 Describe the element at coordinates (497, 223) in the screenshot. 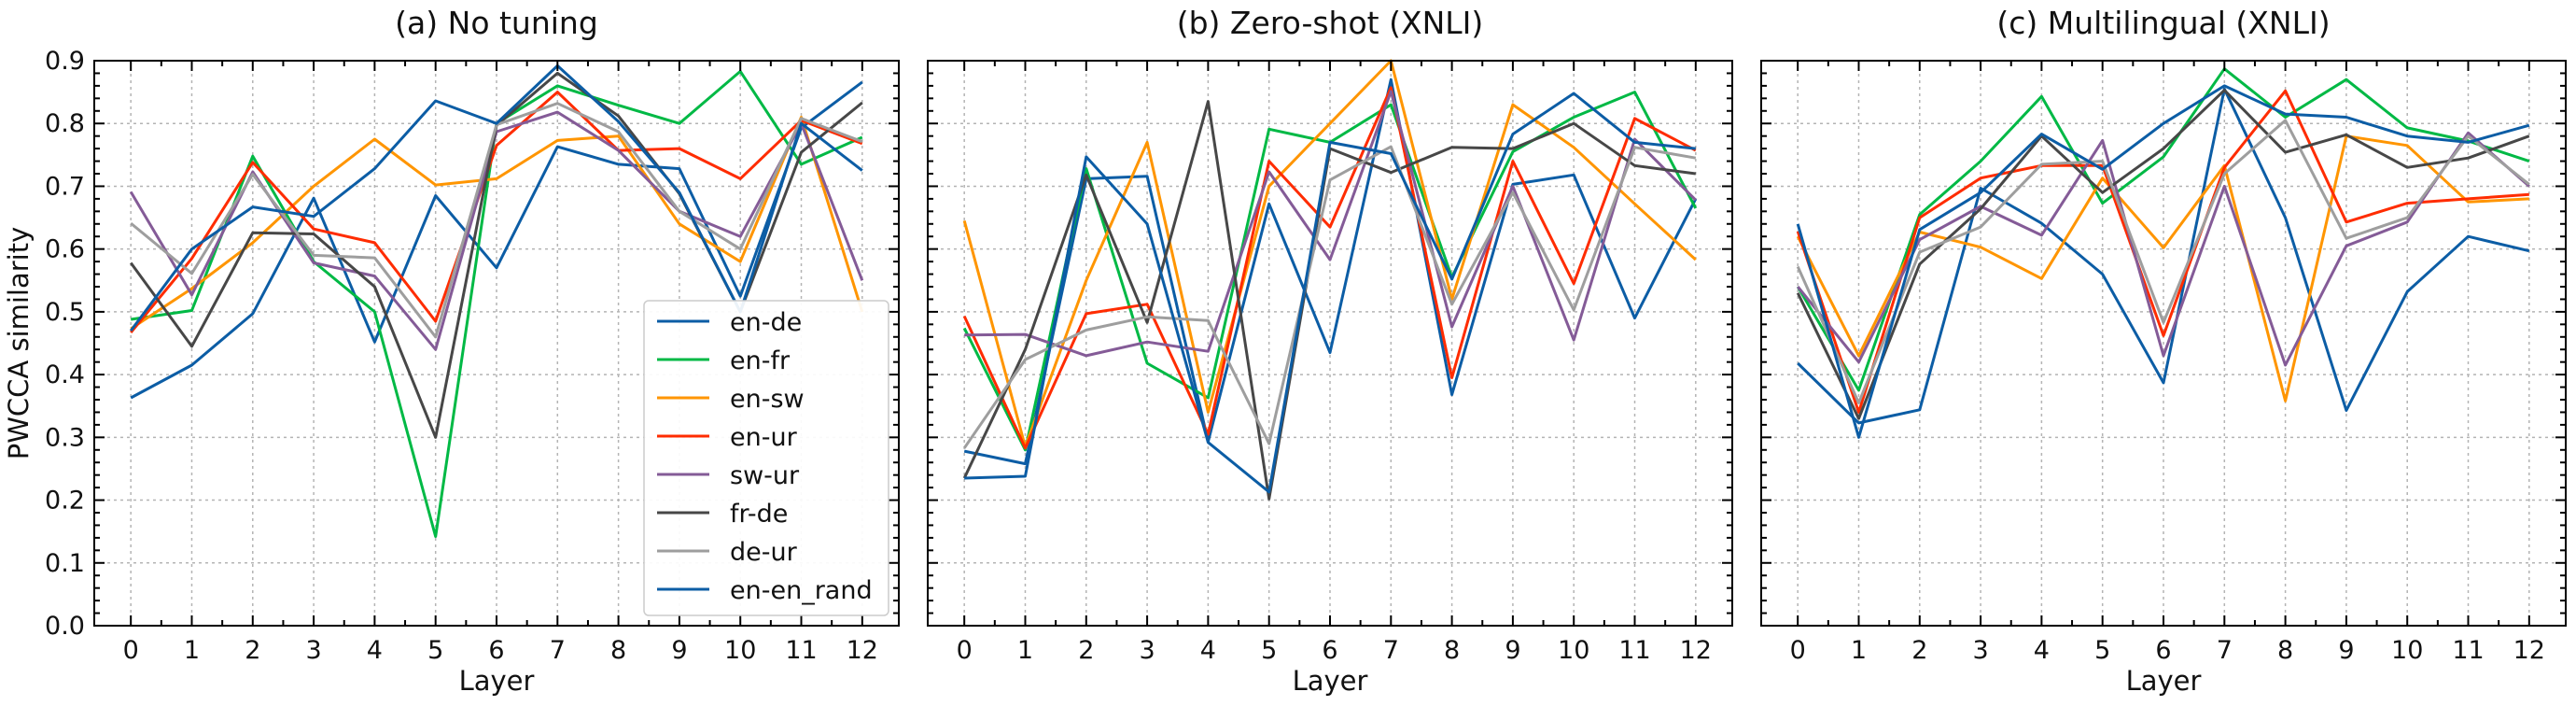

I see `series-line-en-sw` at that location.